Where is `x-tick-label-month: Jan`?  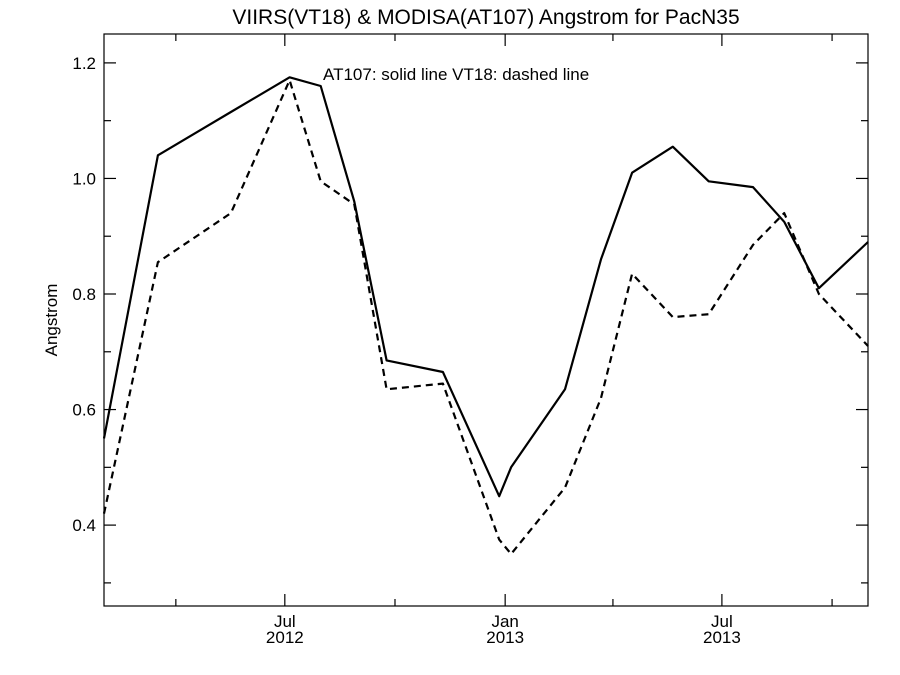 x-tick-label-month: Jan is located at coordinates (504, 621).